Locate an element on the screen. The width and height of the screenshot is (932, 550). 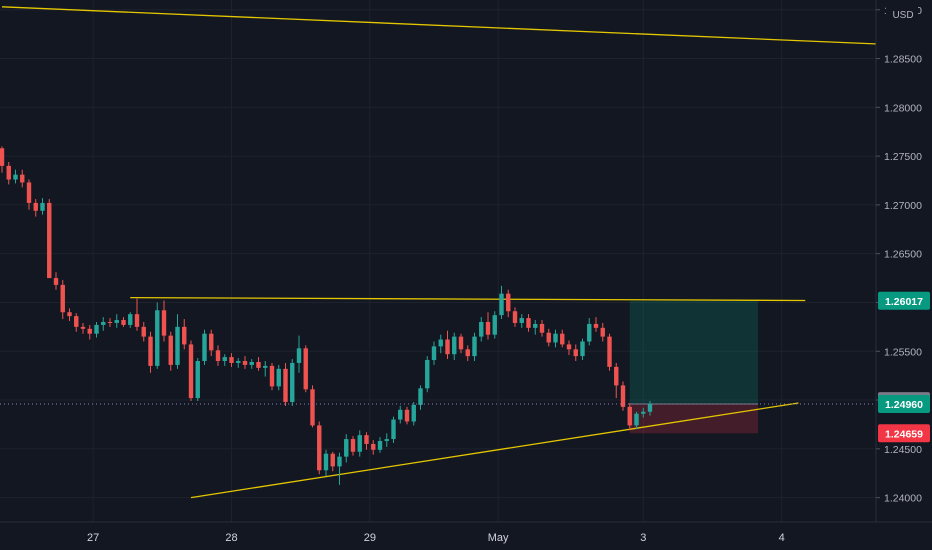
trendline-ascending-support is located at coordinates (494, 450).